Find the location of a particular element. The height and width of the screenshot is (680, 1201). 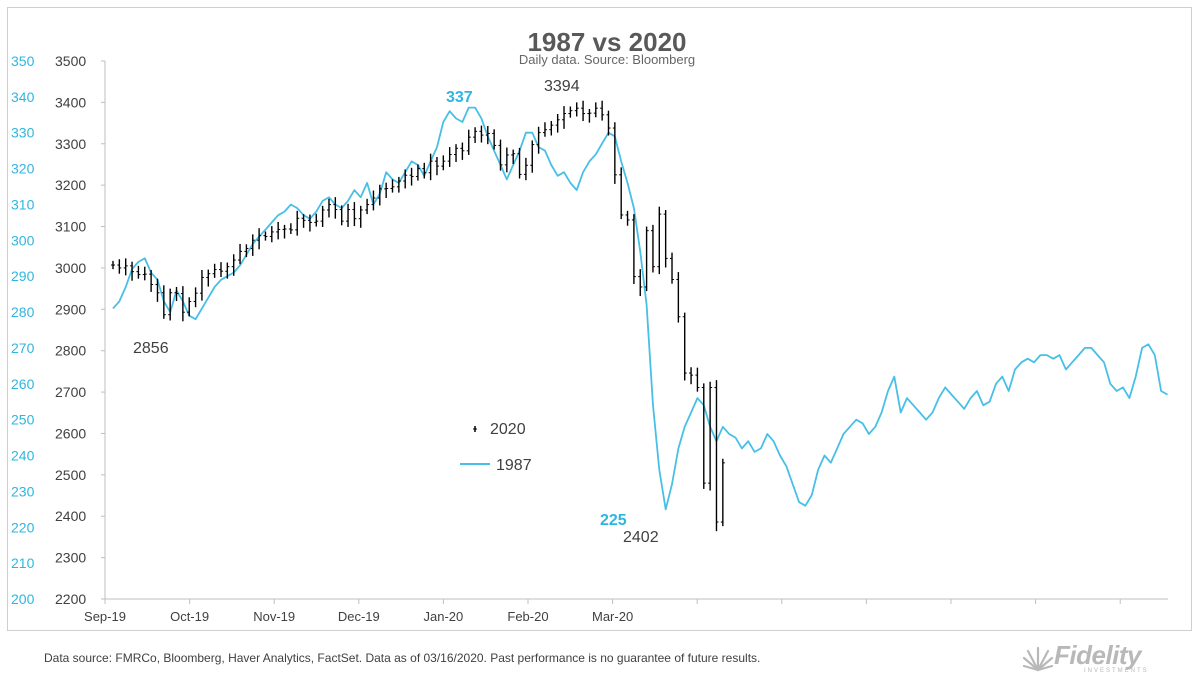

right-tick-label: 2600 is located at coordinates (70, 433).